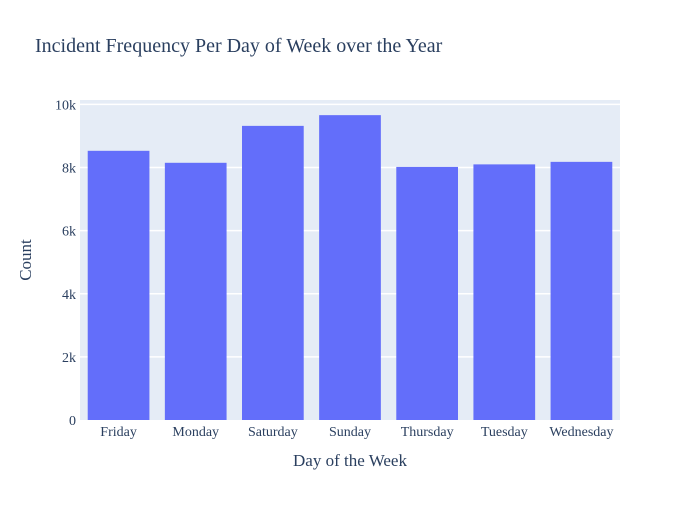 Image resolution: width=700 pixels, height=505 pixels. I want to click on bar-sunday, so click(350, 268).